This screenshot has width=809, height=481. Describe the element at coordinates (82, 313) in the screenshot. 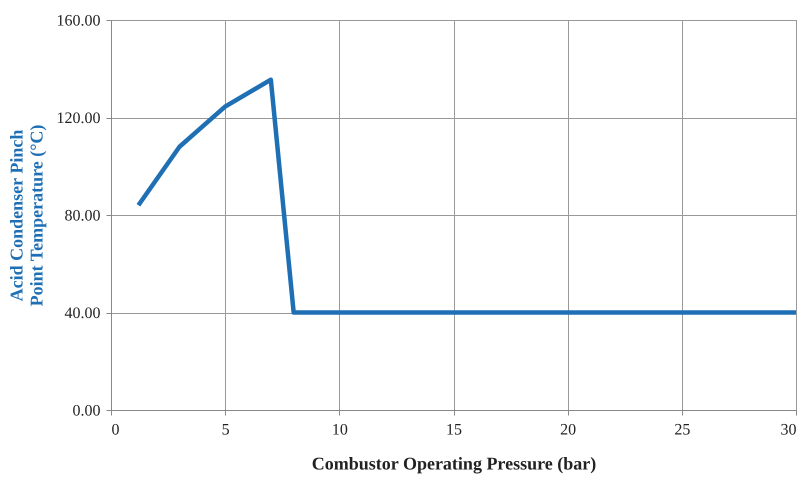

I see `y-tick-label: 40.00` at that location.